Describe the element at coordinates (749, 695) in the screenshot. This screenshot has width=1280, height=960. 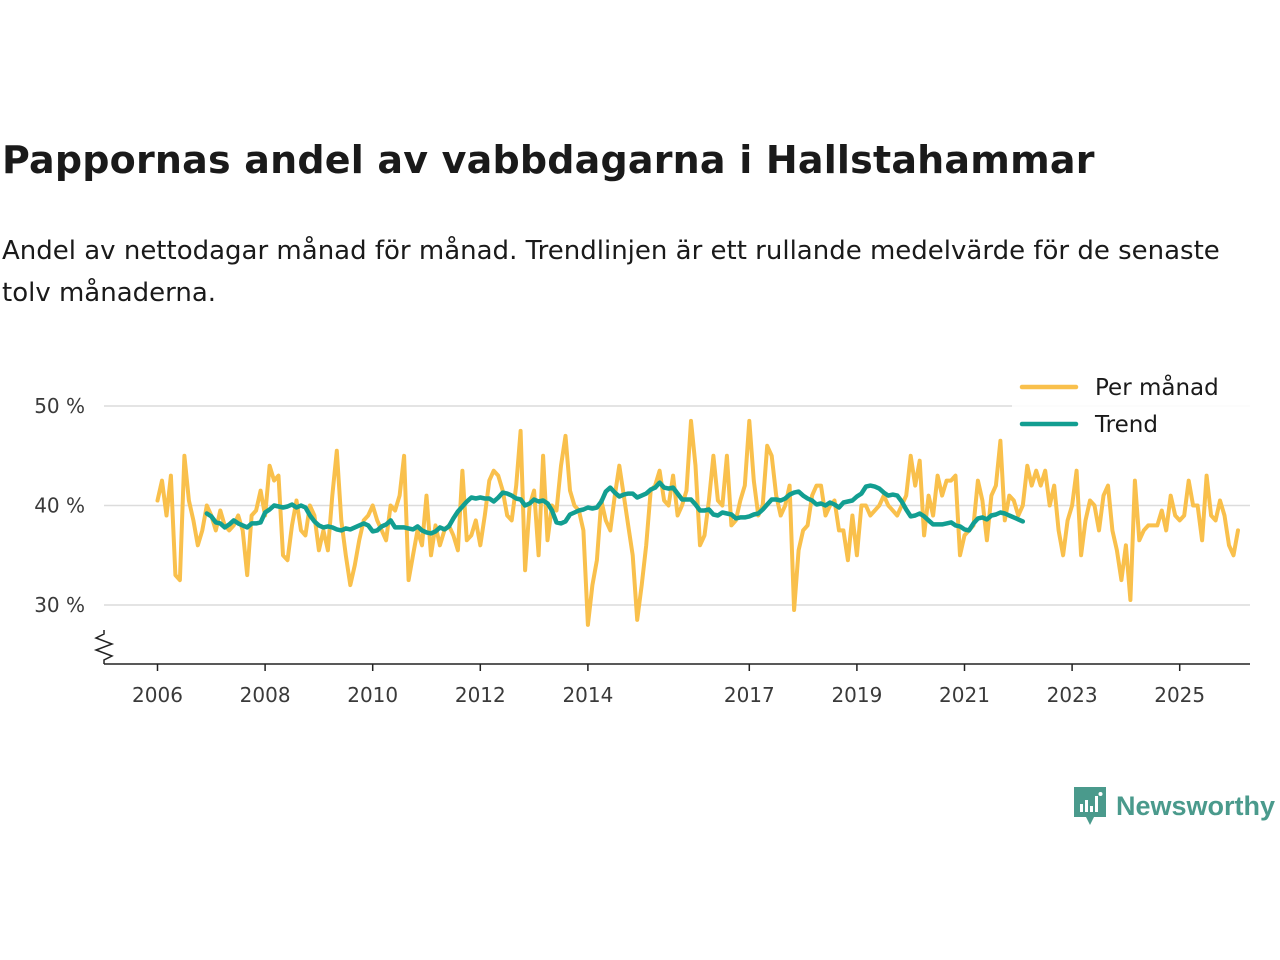
I see `x-tick-label: 2017` at that location.